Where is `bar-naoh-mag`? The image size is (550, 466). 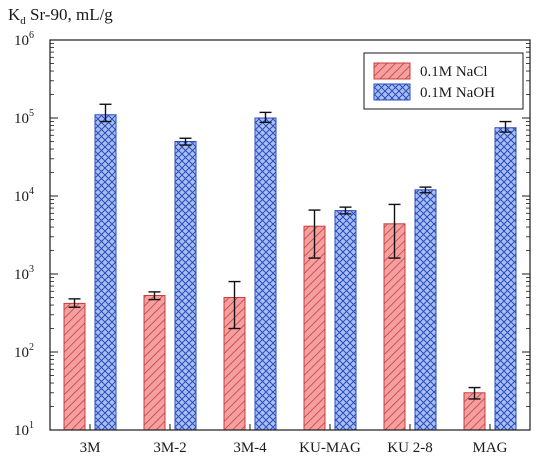 bar-naoh-mag is located at coordinates (505, 279).